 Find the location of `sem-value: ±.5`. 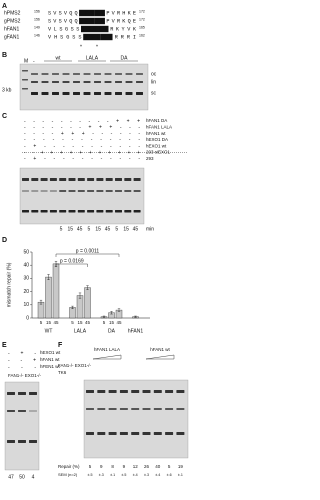

sem-value: ±.5 is located at coordinates (123, 475).